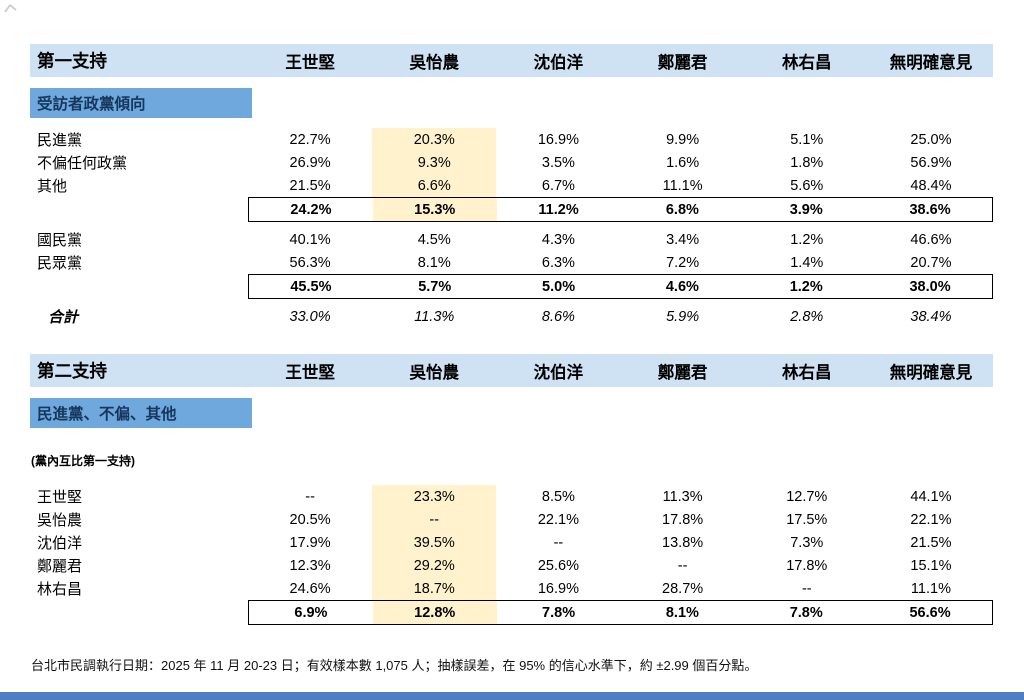 This screenshot has height=700, width=1024. What do you see at coordinates (558, 372) in the screenshot?
I see `column-header: 沈伯洋` at bounding box center [558, 372].